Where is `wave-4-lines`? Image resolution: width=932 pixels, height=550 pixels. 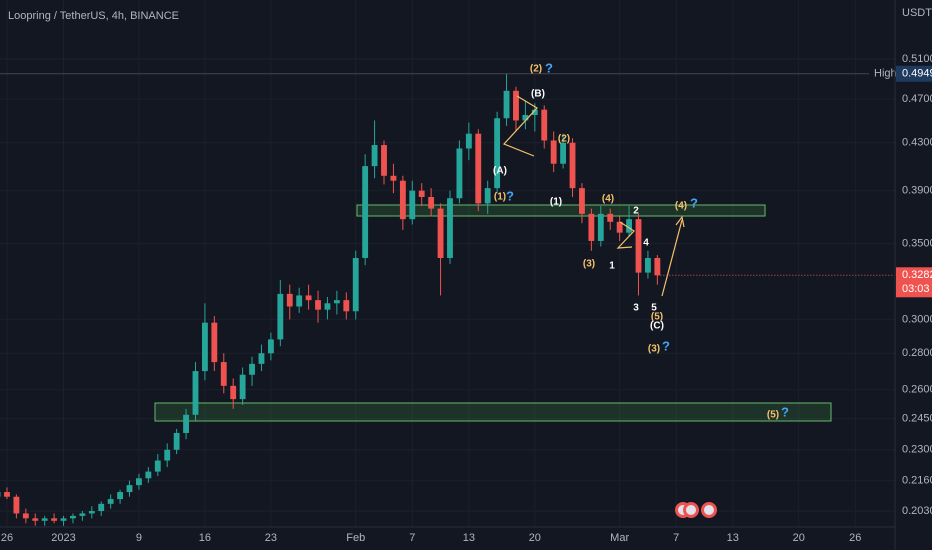
wave-4-lines is located at coordinates (625, 235).